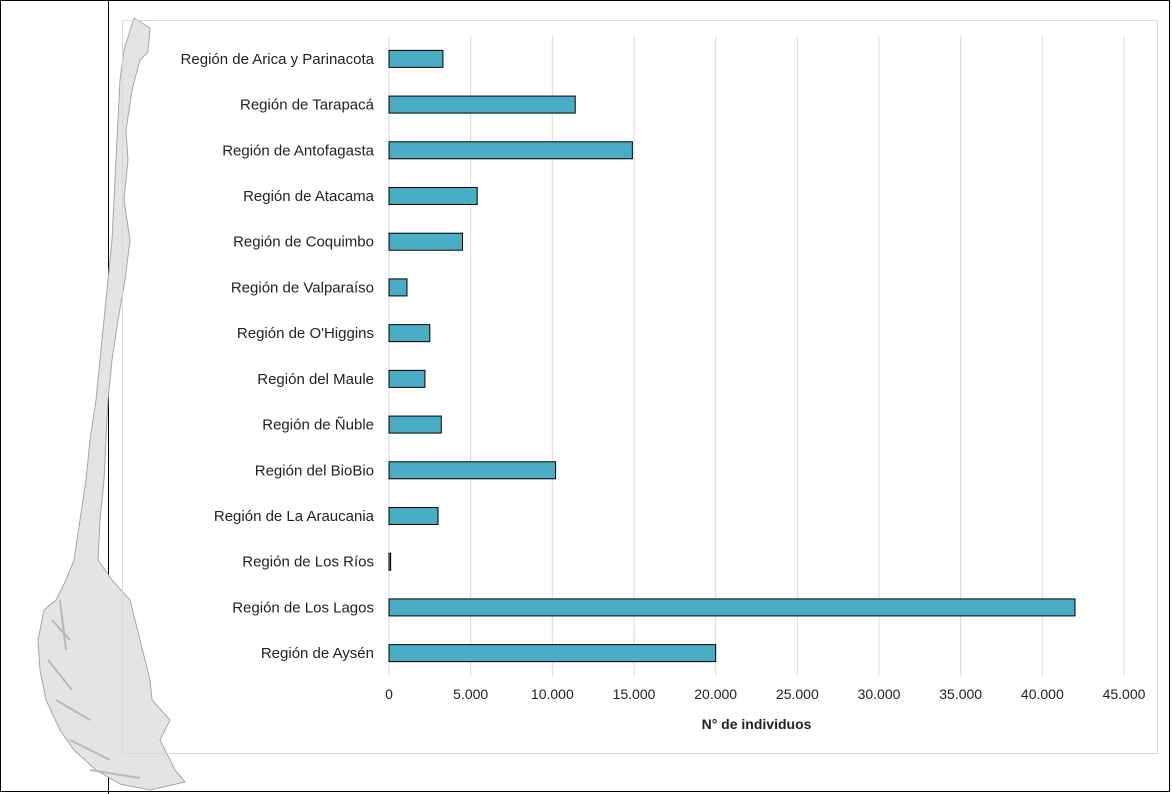 Image resolution: width=1172 pixels, height=794 pixels. Describe the element at coordinates (305, 333) in the screenshot. I see `category-label-6: Región de O'Higgins` at that location.